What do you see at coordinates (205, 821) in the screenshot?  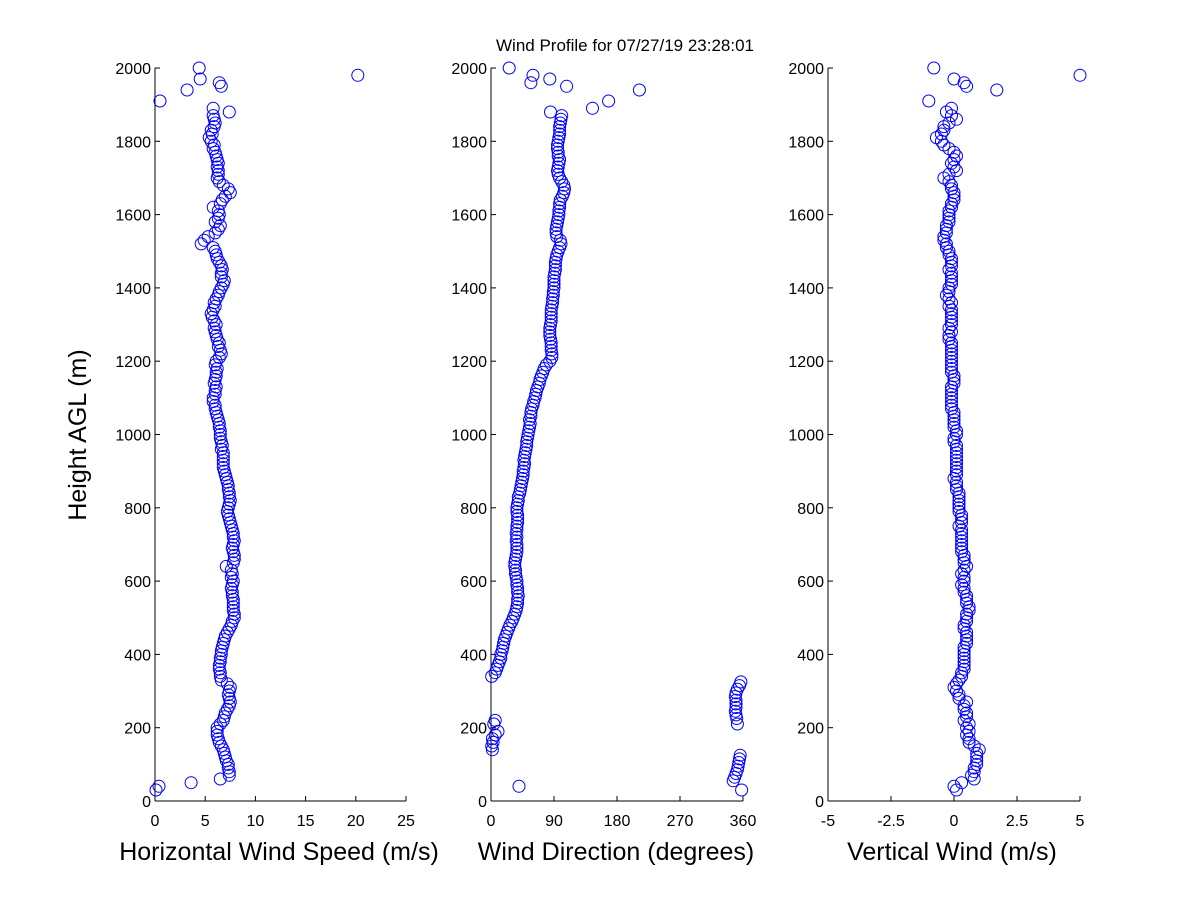 I see `x-tick-label: 5` at bounding box center [205, 821].